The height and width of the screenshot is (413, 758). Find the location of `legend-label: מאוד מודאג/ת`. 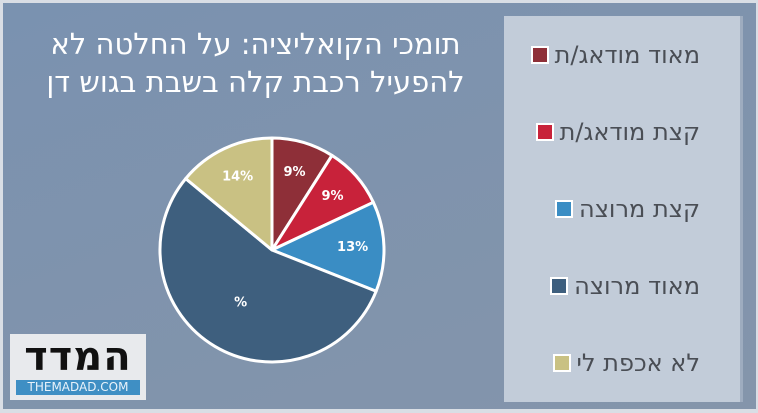

legend-label: מאוד מודאג/ת is located at coordinates (627, 55).